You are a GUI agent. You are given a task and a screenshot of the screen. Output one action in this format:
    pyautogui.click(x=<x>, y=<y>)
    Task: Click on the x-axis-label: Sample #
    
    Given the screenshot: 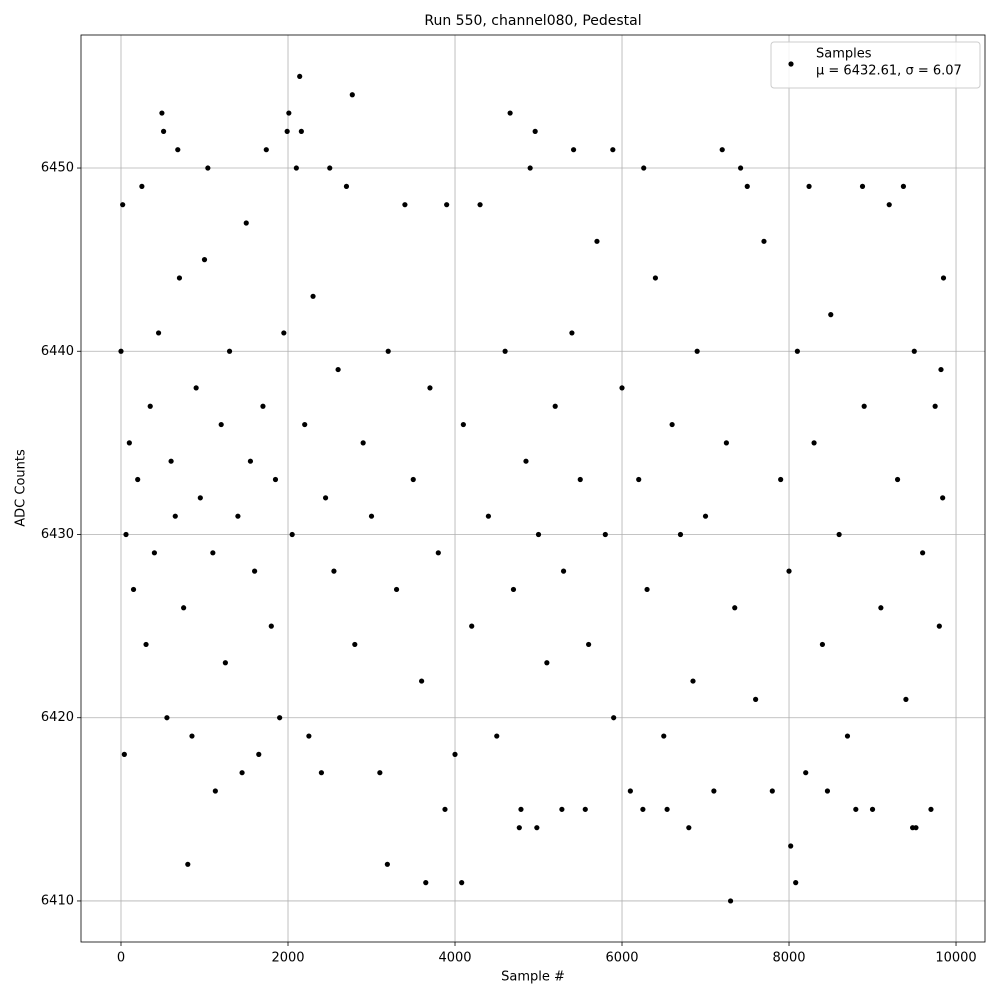 What is the action you would take?
    pyautogui.click(x=533, y=977)
    